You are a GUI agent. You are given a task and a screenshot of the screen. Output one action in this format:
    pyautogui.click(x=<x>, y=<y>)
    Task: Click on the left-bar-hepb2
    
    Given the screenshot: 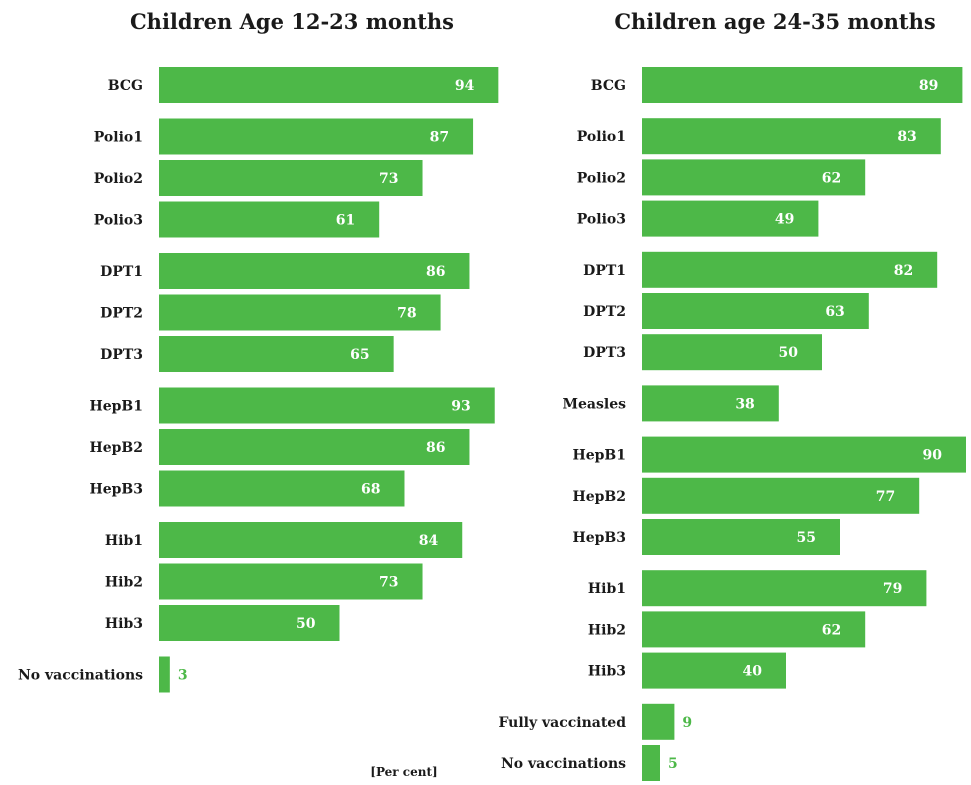 What is the action you would take?
    pyautogui.click(x=314, y=447)
    